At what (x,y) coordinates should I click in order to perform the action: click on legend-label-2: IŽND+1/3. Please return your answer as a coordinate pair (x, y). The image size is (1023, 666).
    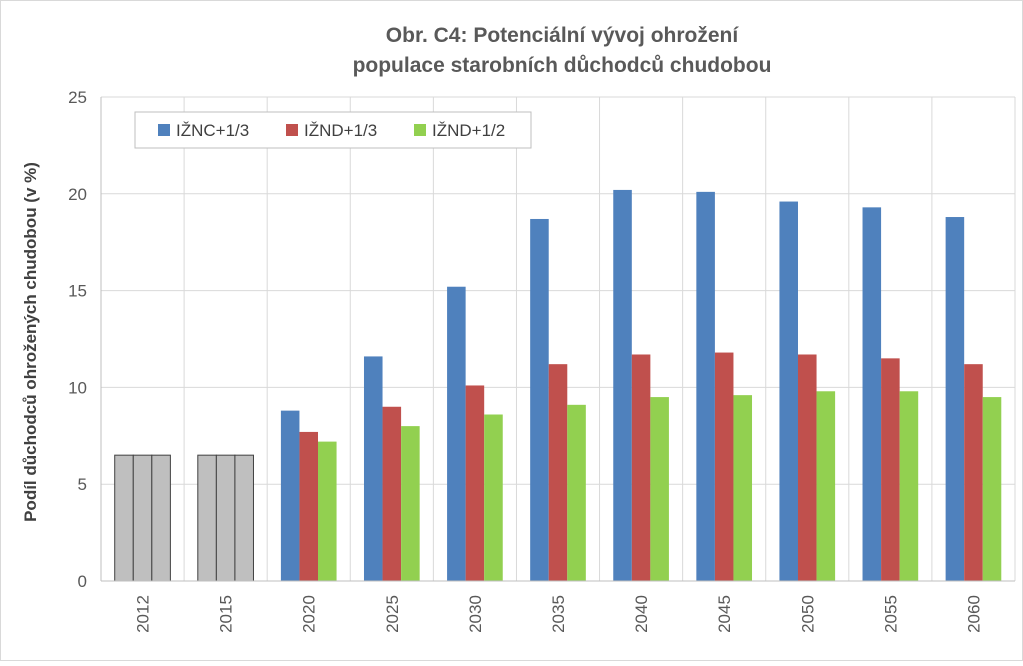
    Looking at the image, I should click on (340, 130).